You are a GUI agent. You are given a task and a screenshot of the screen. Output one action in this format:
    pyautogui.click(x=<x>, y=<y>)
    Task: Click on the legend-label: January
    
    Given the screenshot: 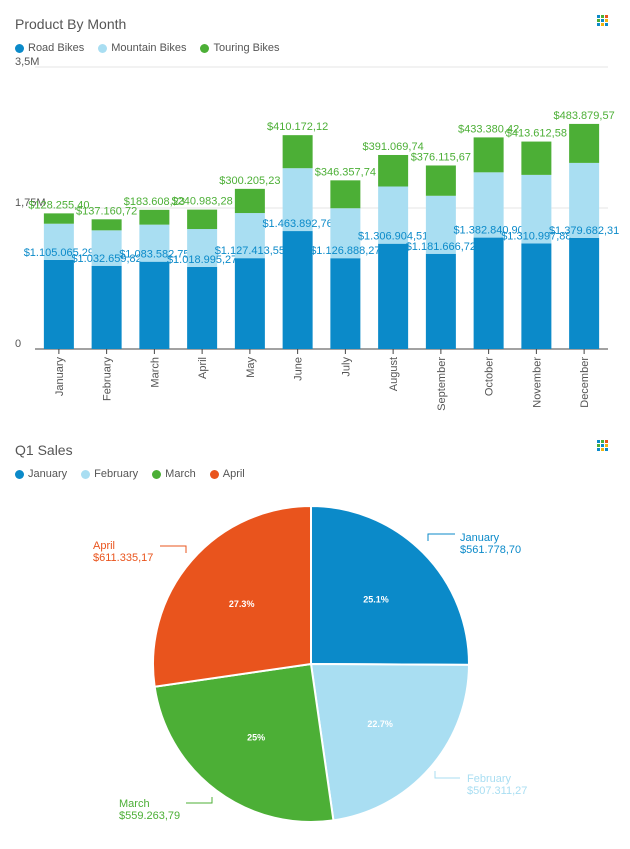 What is the action you would take?
    pyautogui.click(x=48, y=474)
    